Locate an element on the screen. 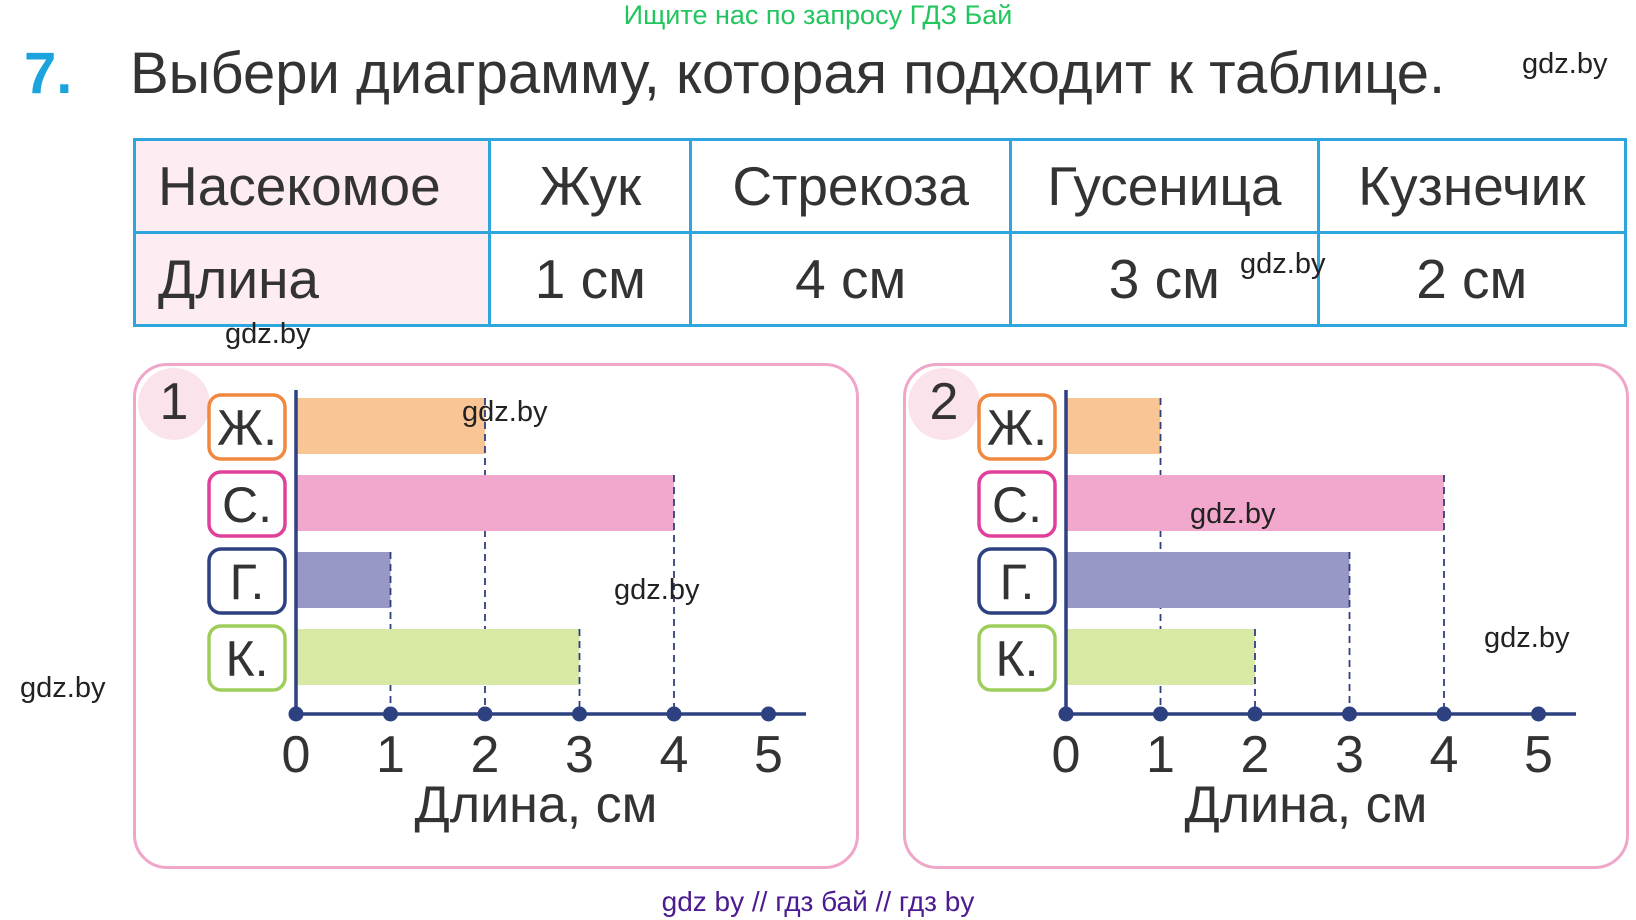  panel-number: 1 is located at coordinates (174, 404).